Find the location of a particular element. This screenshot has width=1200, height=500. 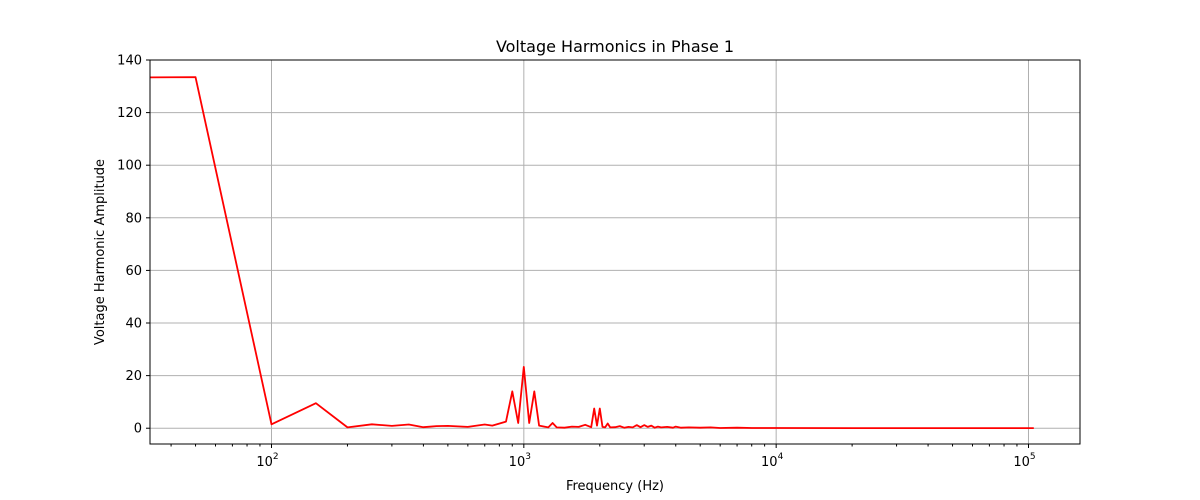

y-tick-label: 0 is located at coordinates (138, 429).